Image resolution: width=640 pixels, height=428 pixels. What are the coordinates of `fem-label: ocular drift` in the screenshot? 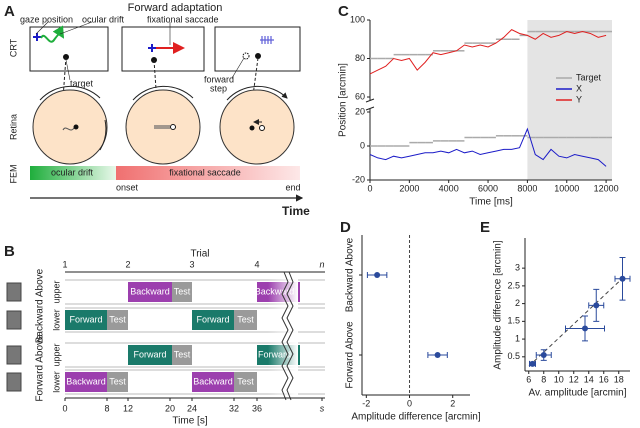 It's located at (72, 172).